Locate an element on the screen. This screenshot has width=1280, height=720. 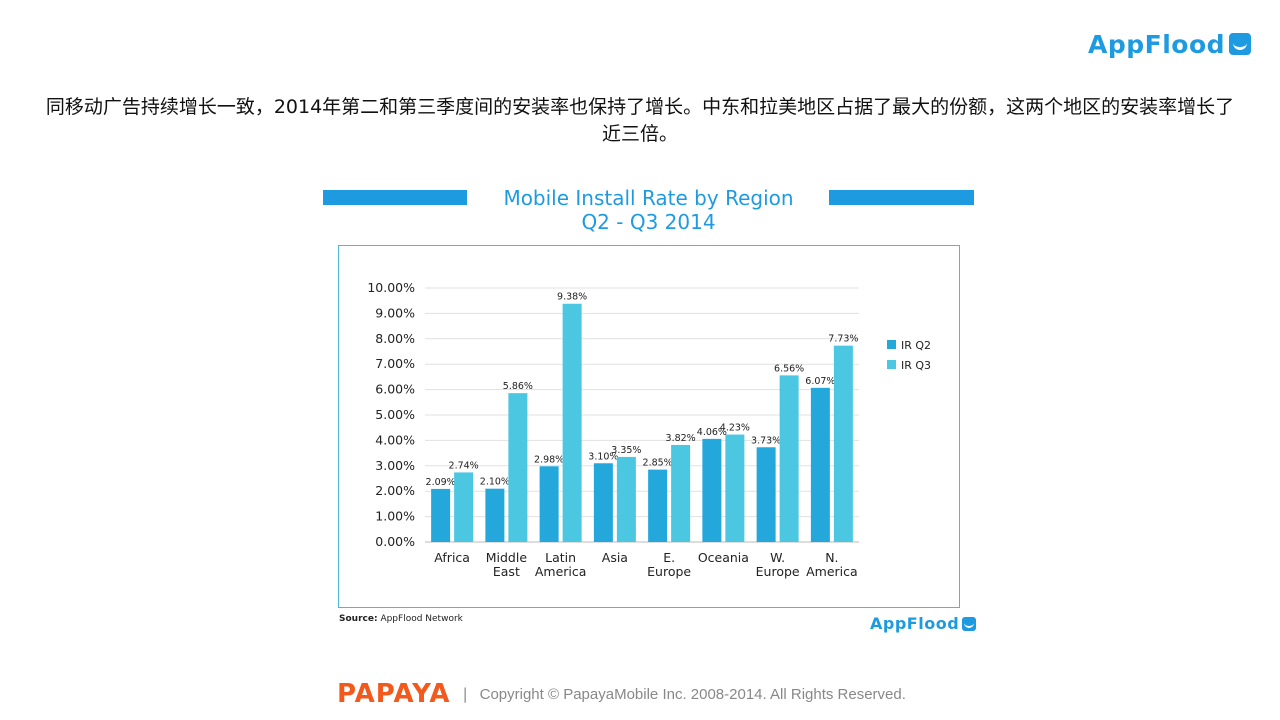
appflood-logo: AppFlood is located at coordinates (1170, 44).